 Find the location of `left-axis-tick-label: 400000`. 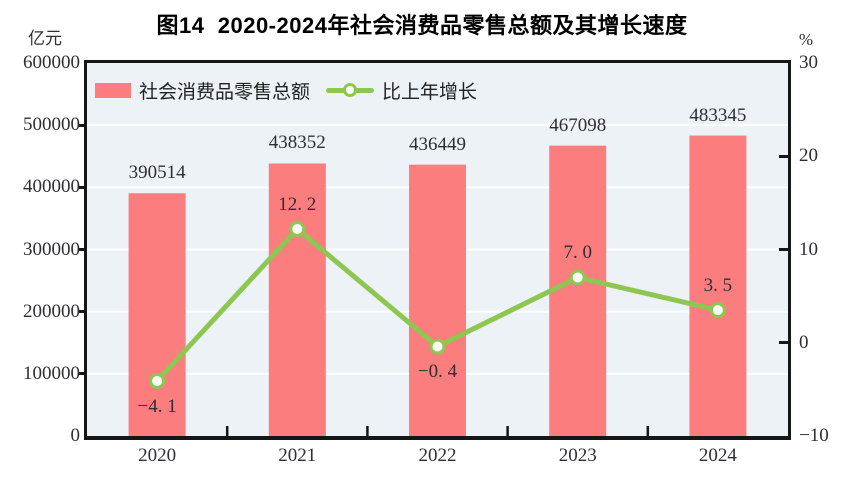

left-axis-tick-label: 400000 is located at coordinates (51, 187).